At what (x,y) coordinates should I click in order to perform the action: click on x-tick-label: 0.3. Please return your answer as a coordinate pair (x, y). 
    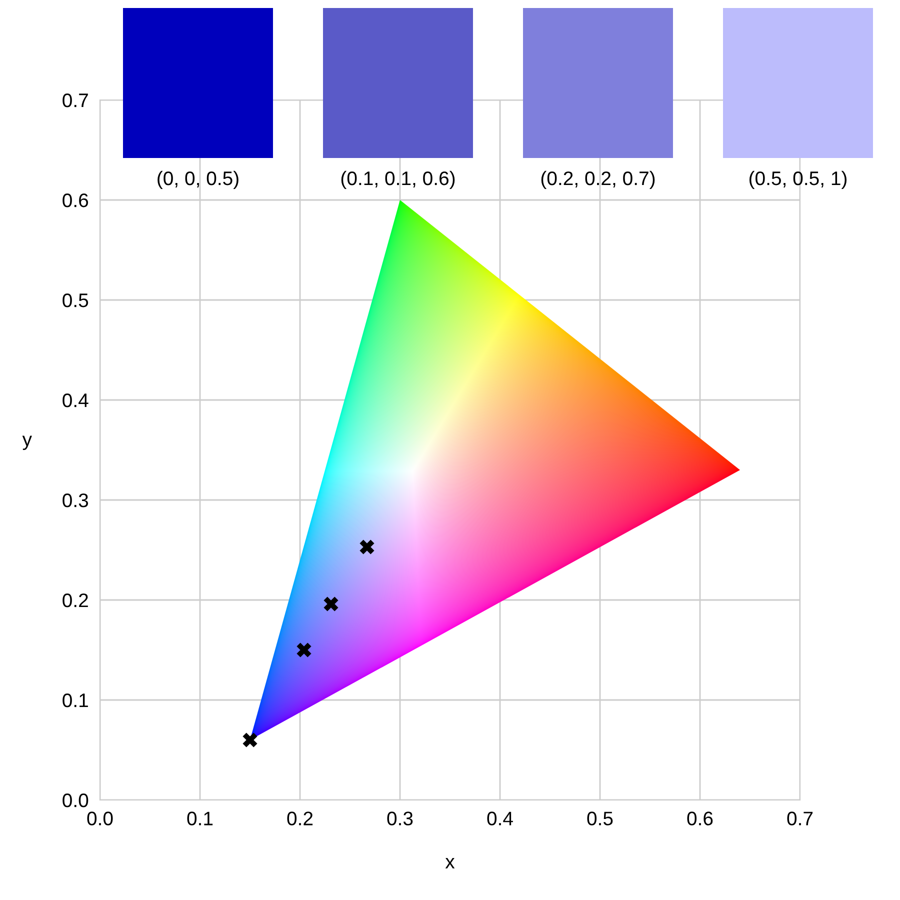
    Looking at the image, I should click on (400, 819).